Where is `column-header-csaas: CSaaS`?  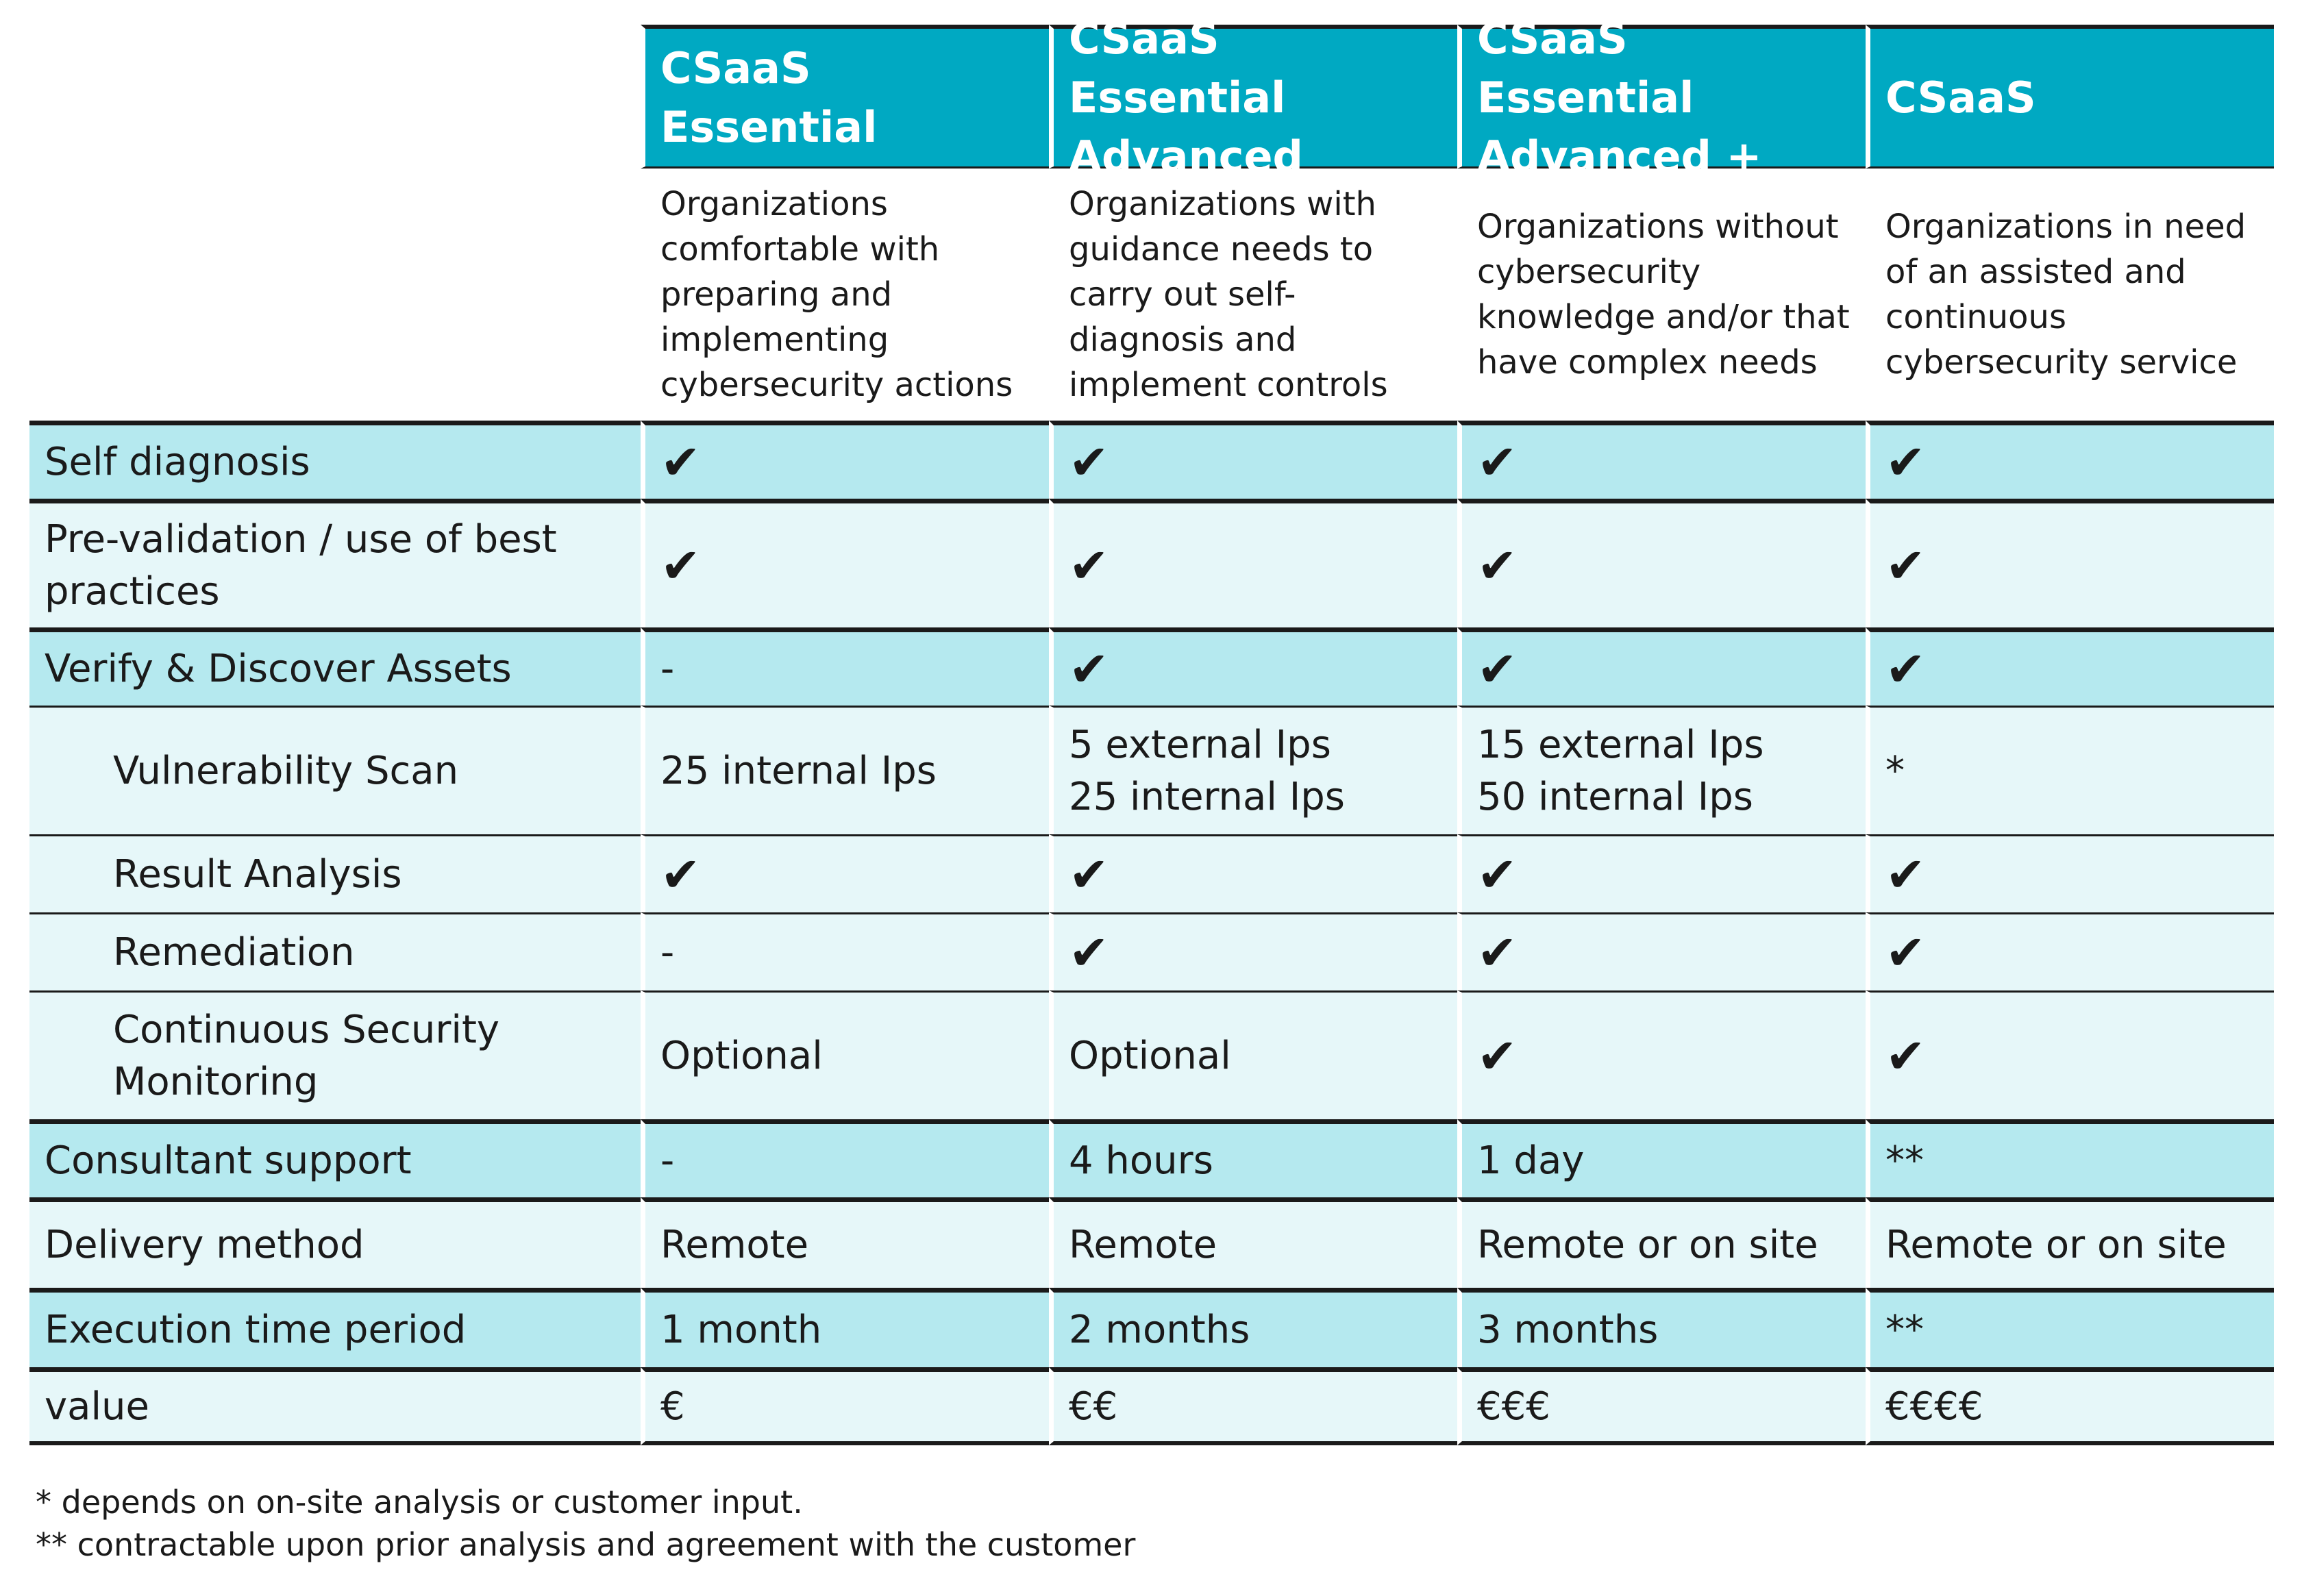
column-header-csaas: CSaaS is located at coordinates (2070, 97).